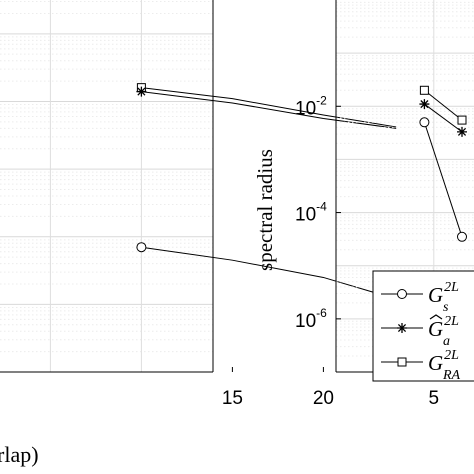 This screenshot has height=474, width=474. Describe the element at coordinates (402, 328) in the screenshot. I see `legend-marker-asterisk` at that location.